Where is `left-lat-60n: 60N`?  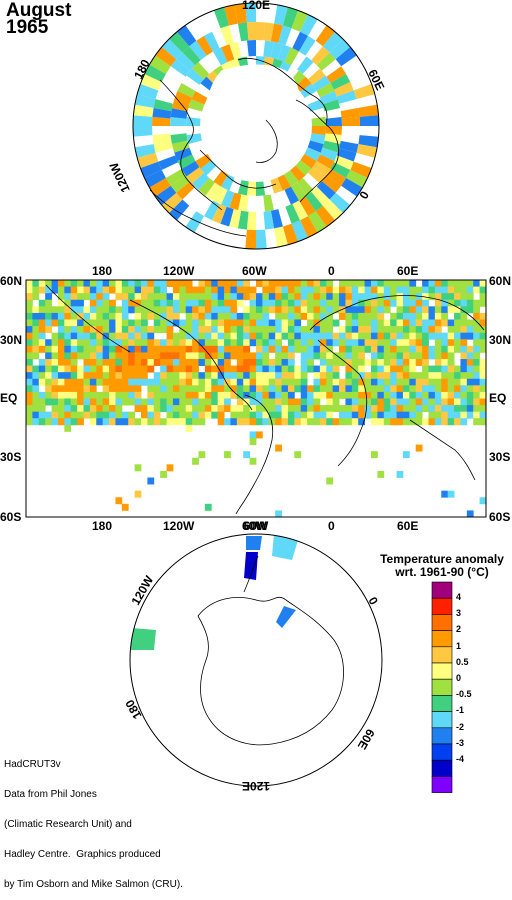
left-lat-60n: 60N is located at coordinates (11, 281).